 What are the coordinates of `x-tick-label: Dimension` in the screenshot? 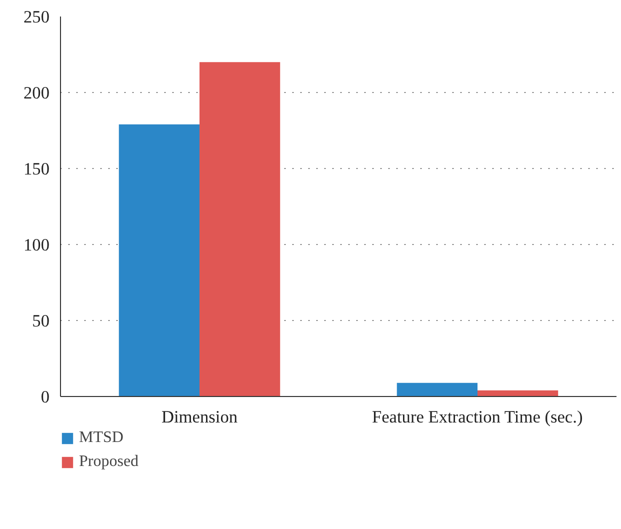 It's located at (199, 417).